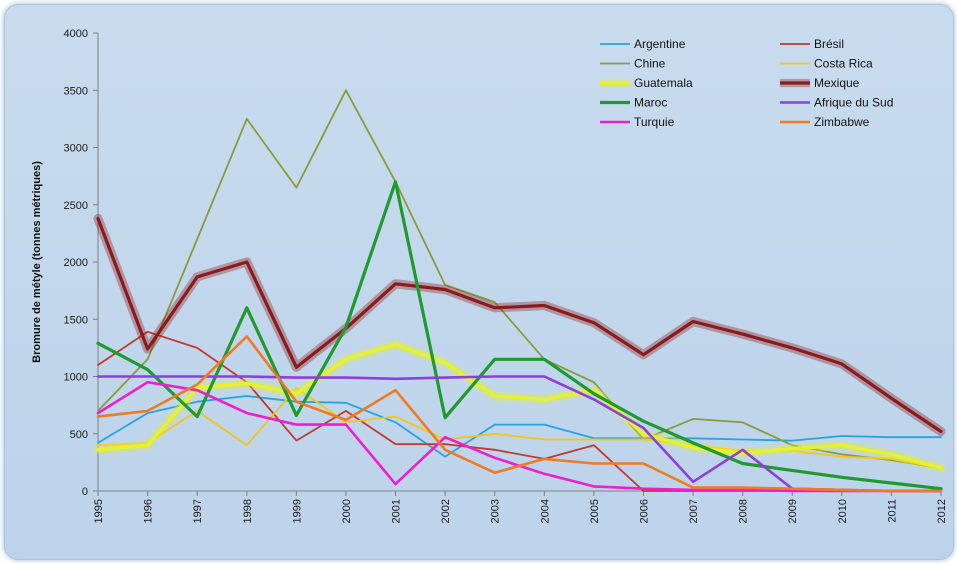  I want to click on y-tick-label: 2000, so click(76, 263).